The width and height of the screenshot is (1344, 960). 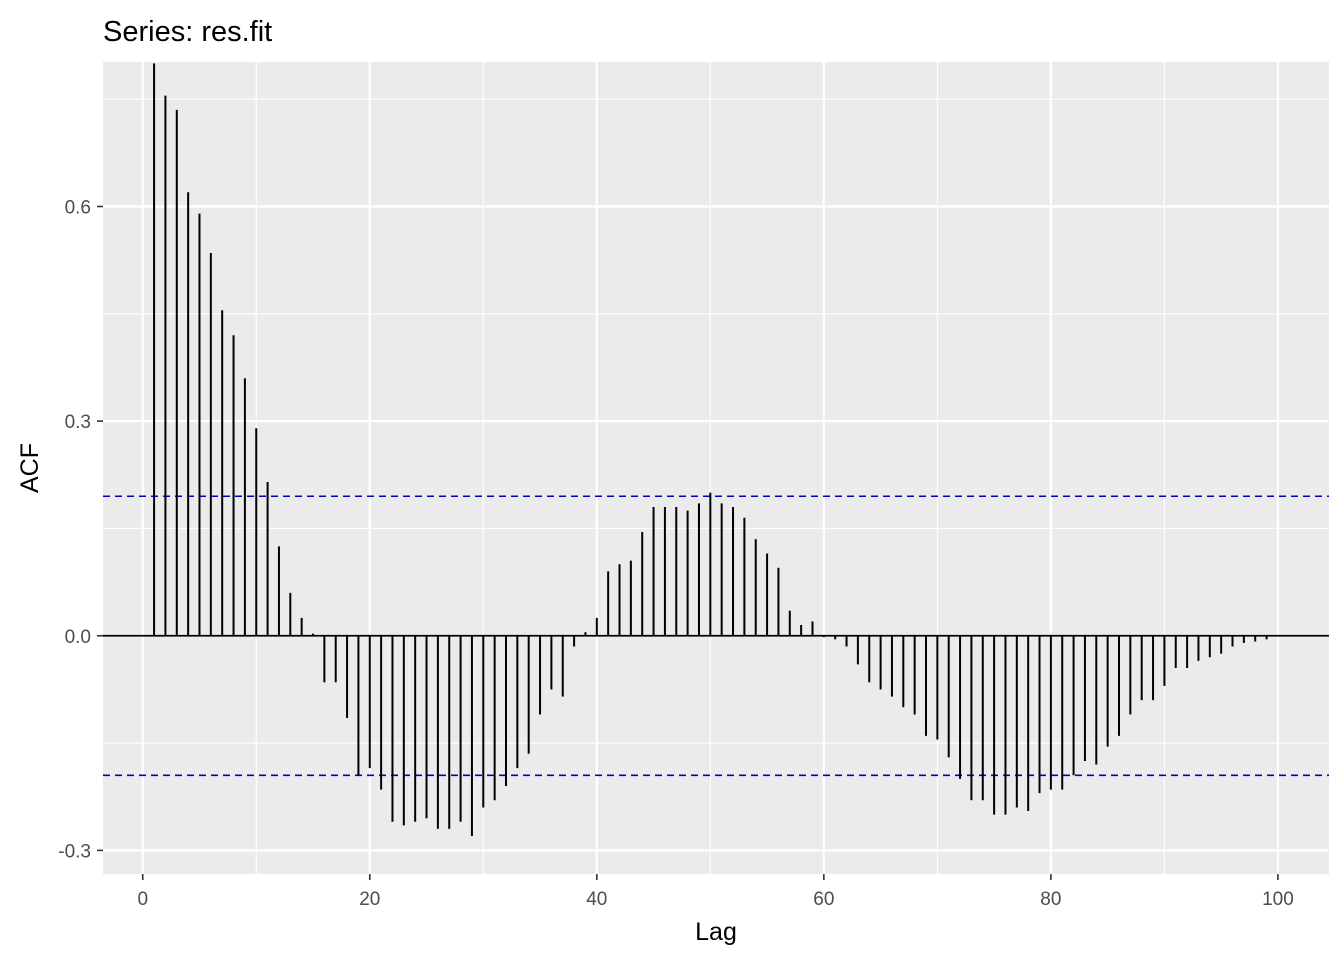 What do you see at coordinates (78, 208) in the screenshot?
I see `y-tick-label: 0.6` at bounding box center [78, 208].